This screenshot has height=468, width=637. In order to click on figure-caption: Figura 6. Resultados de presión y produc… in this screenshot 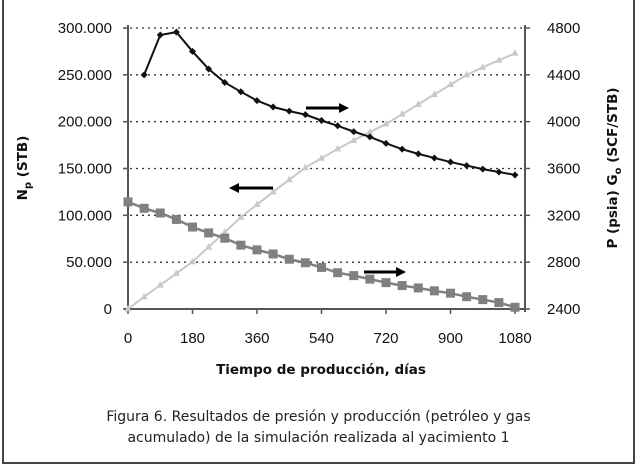, I will do `click(318, 428)`.